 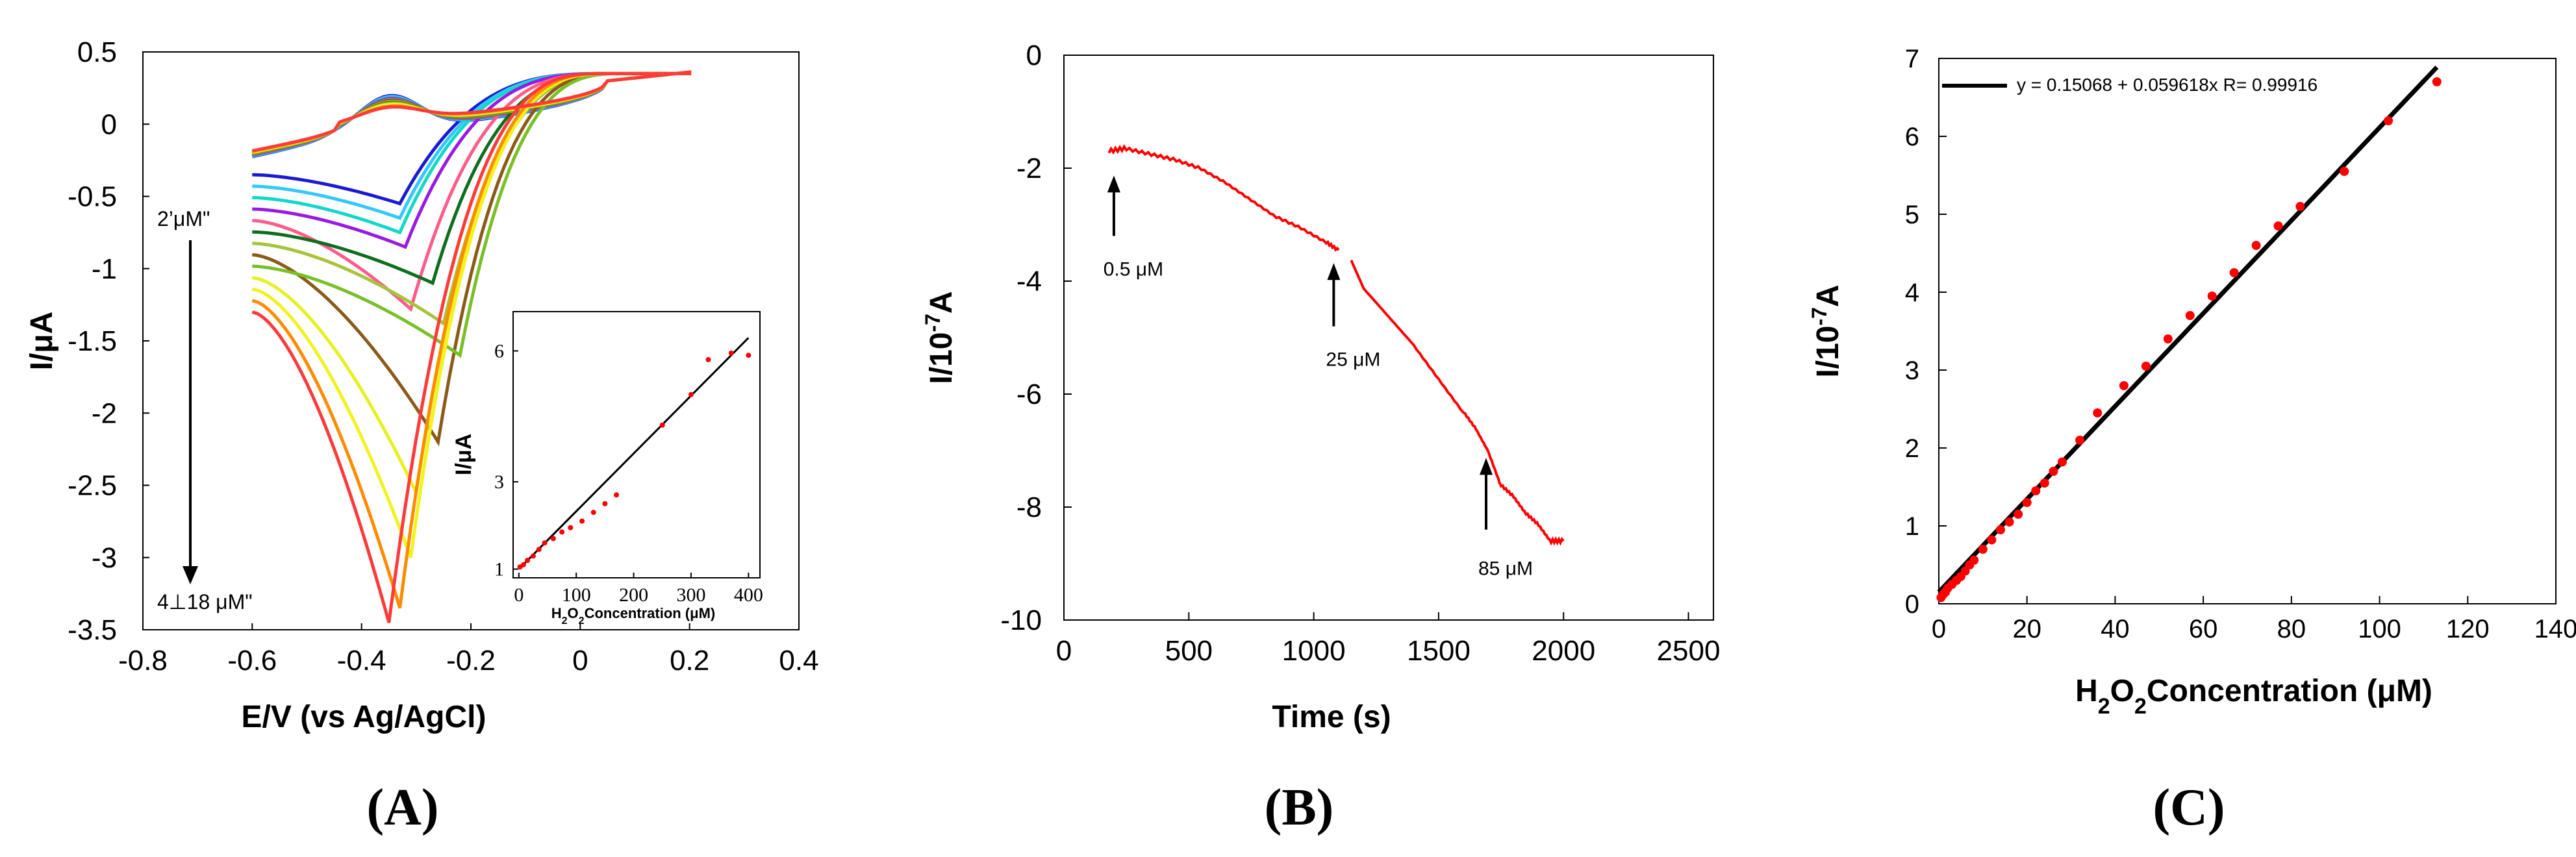 What do you see at coordinates (2468, 629) in the screenshot?
I see `panel-c-xtick-label: 120` at bounding box center [2468, 629].